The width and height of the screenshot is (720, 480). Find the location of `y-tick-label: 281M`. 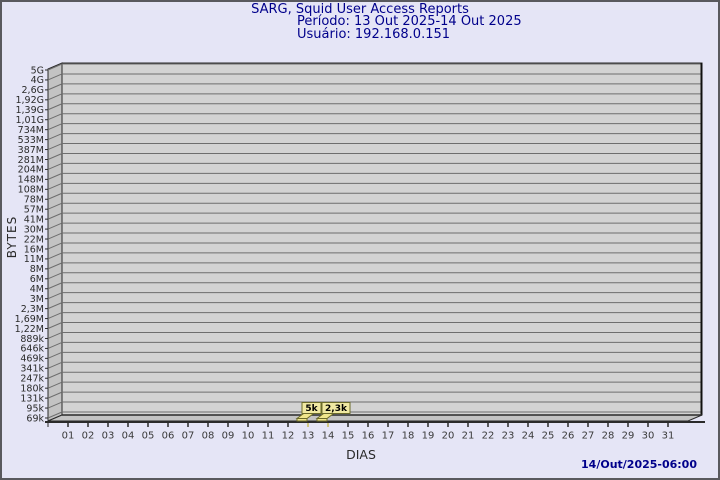

y-tick-label: 281M is located at coordinates (31, 160).